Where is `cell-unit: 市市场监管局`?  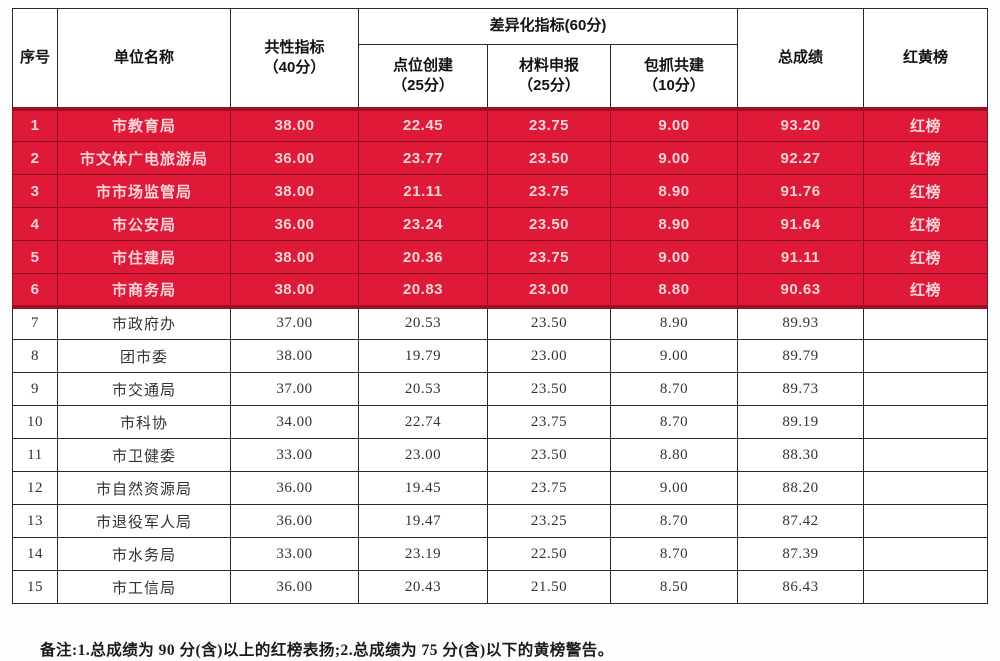
cell-unit: 市市场监管局 is located at coordinates (144, 191).